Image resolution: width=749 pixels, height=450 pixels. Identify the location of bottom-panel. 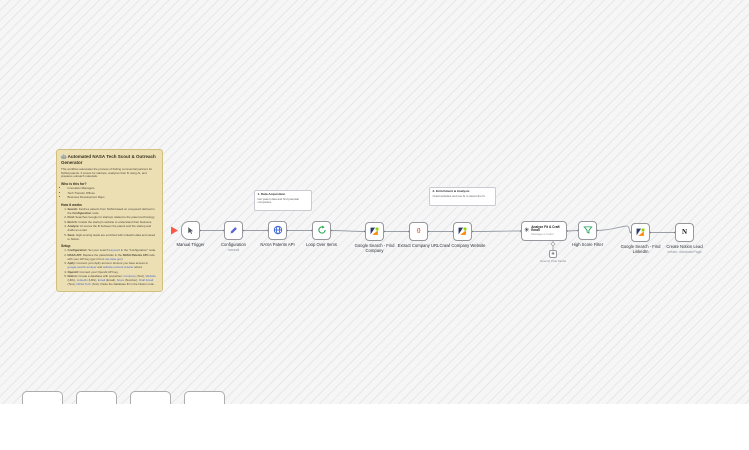
(374, 427).